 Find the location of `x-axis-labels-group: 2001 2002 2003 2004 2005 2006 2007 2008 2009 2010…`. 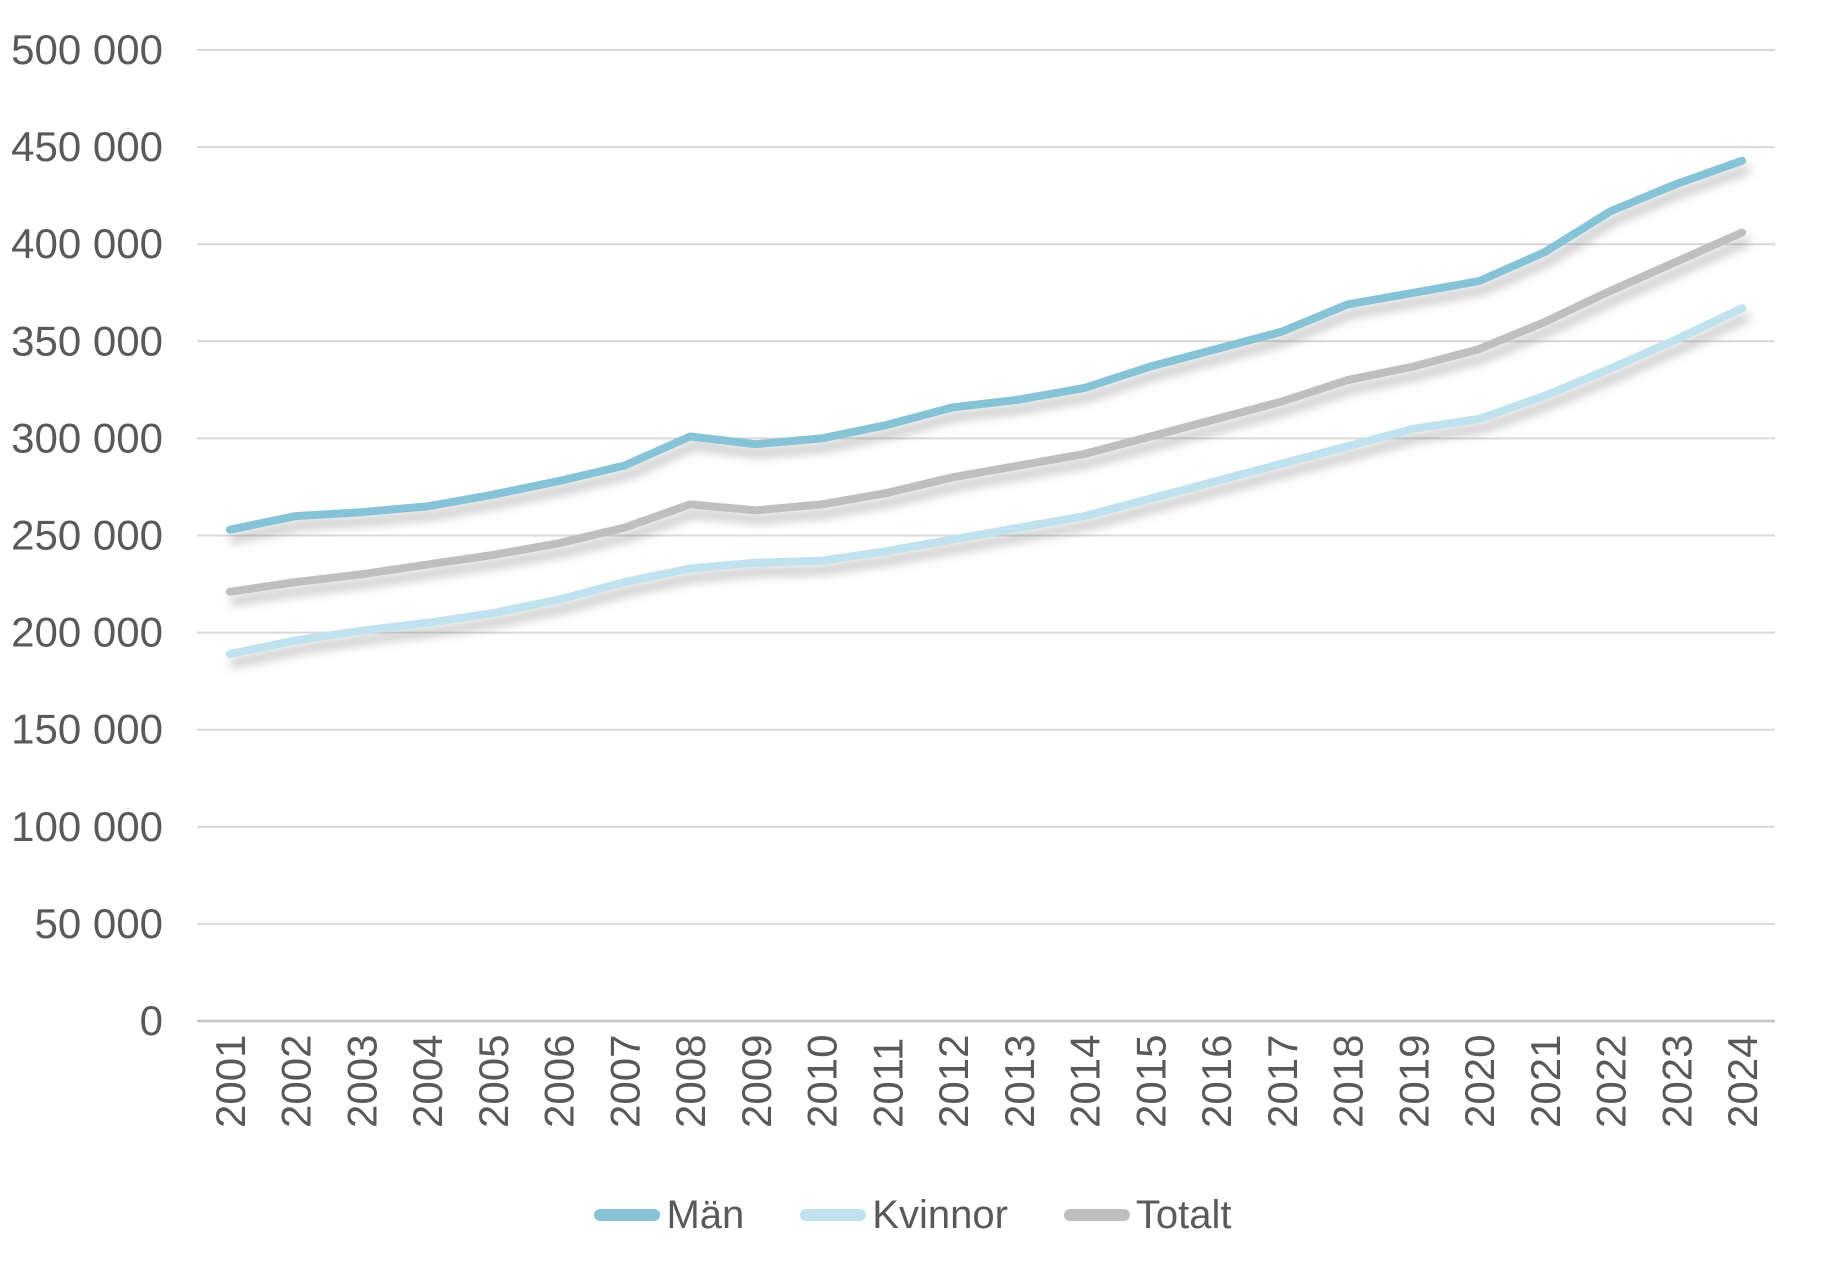

x-axis-labels-group: 2001 2002 2003 2004 2005 2006 2007 2008 2009 2010… is located at coordinates (986, 1081).